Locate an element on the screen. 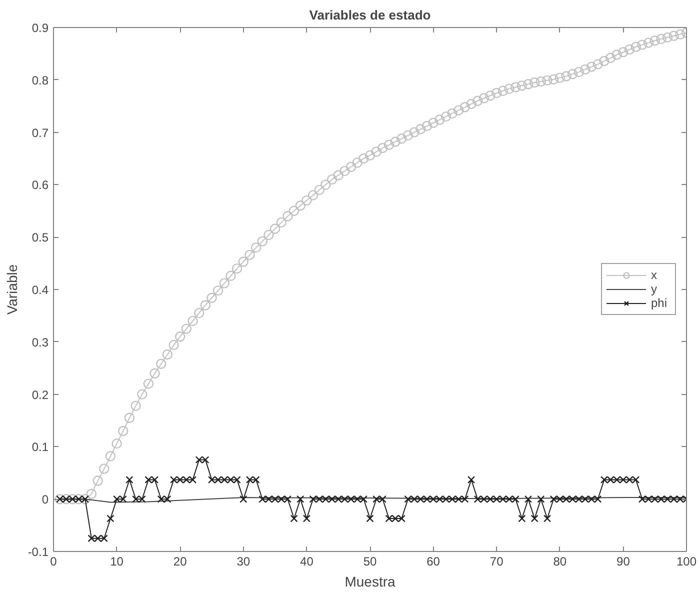  x-tick-label: 0 is located at coordinates (54, 561).